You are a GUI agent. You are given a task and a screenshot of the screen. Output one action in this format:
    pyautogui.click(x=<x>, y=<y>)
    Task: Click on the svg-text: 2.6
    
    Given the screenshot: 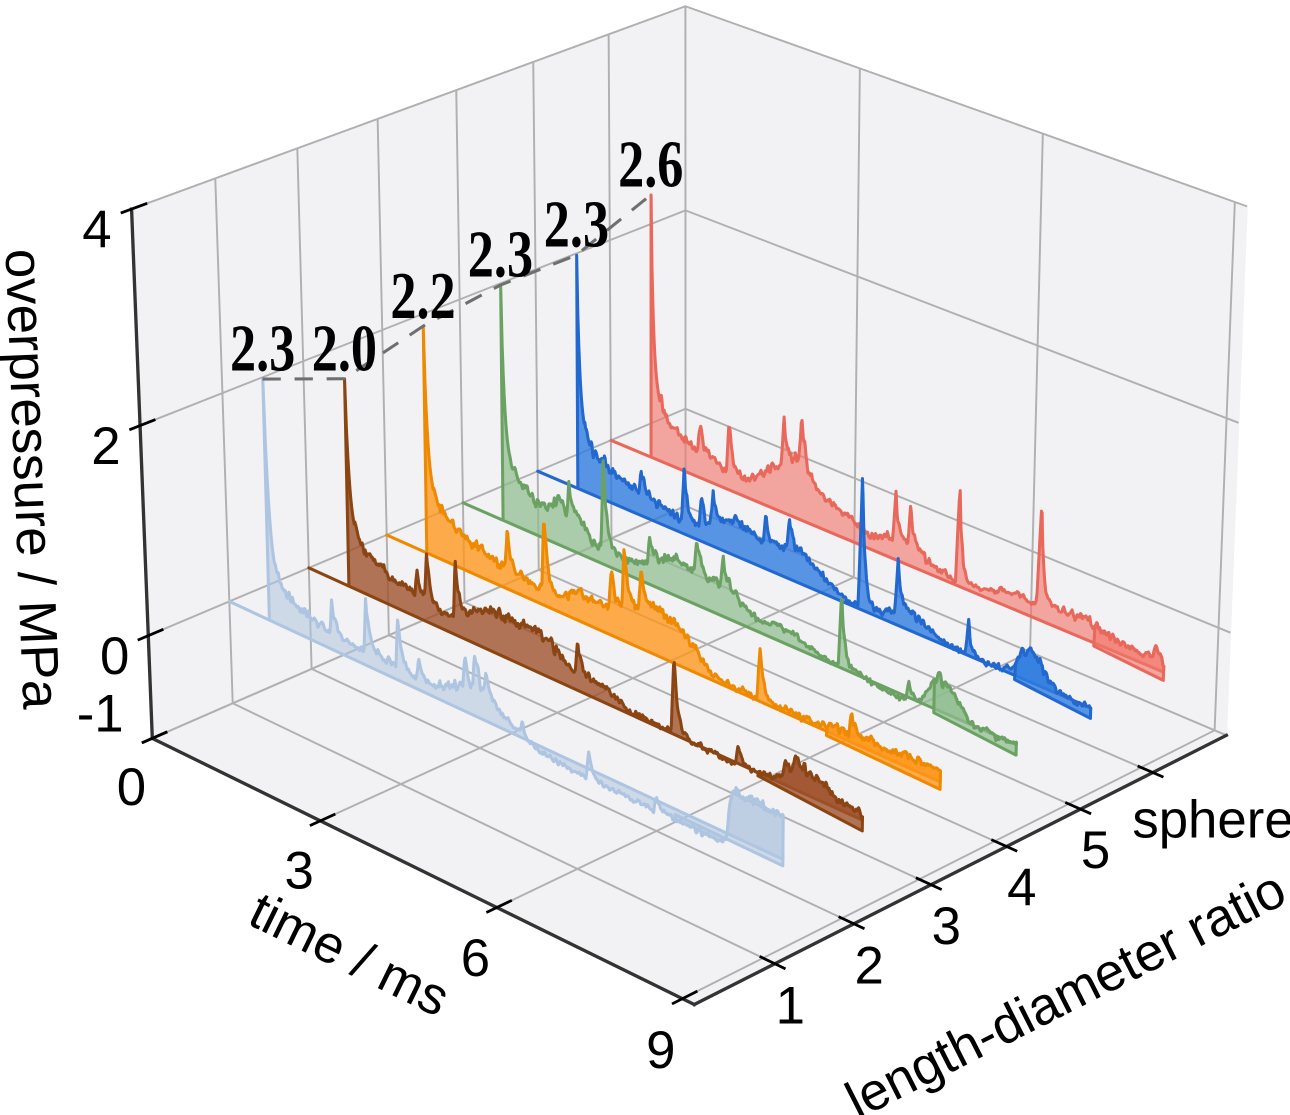 What is the action you would take?
    pyautogui.click(x=650, y=164)
    